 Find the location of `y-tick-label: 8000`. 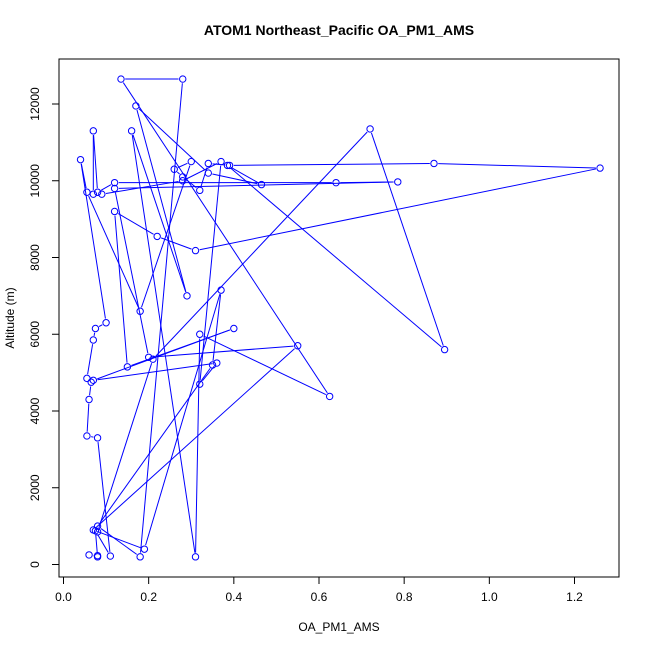

y-tick-label: 8000 is located at coordinates (35, 257).